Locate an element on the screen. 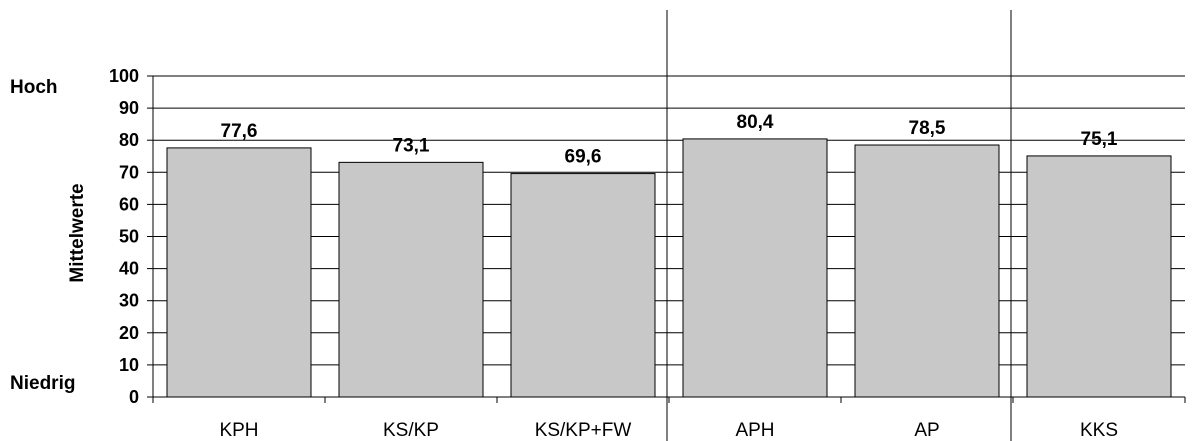  y-tick-label: 30 is located at coordinates (129, 301).